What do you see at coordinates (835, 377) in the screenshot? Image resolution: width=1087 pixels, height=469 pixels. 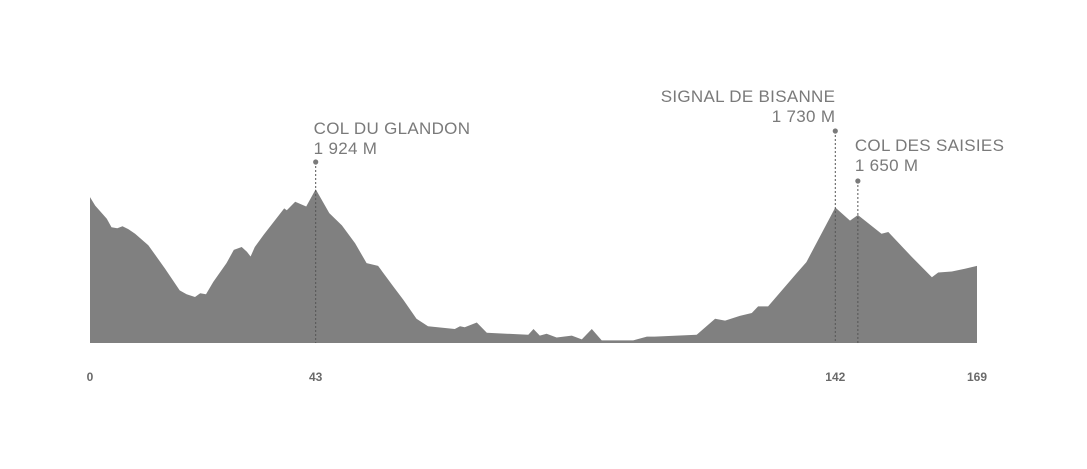 I see `x-tick-label: 142` at bounding box center [835, 377].